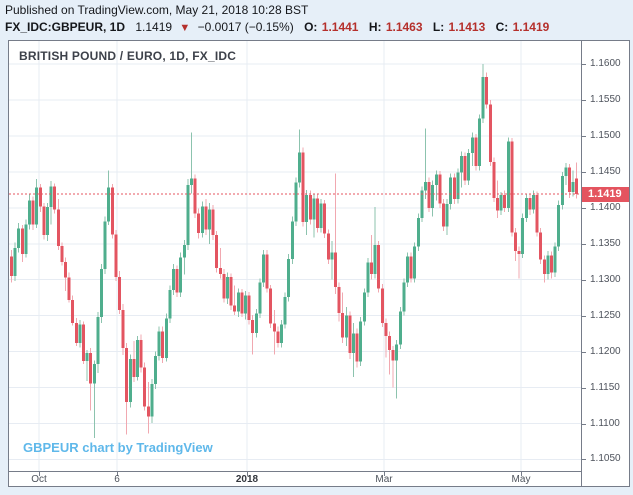 The image size is (633, 495). Describe the element at coordinates (438, 27) in the screenshot. I see `low-label: L:` at that location.